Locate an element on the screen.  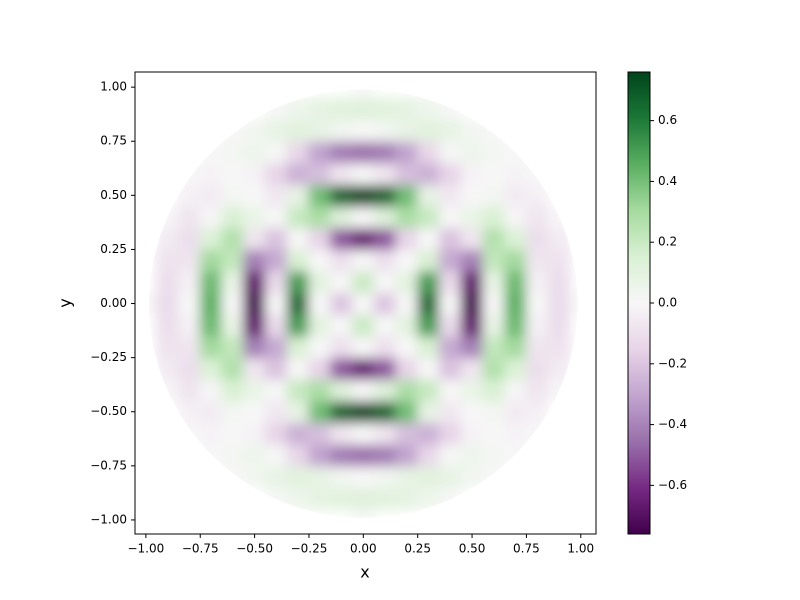
colorbar-tick-label: 0.2 is located at coordinates (667, 242).